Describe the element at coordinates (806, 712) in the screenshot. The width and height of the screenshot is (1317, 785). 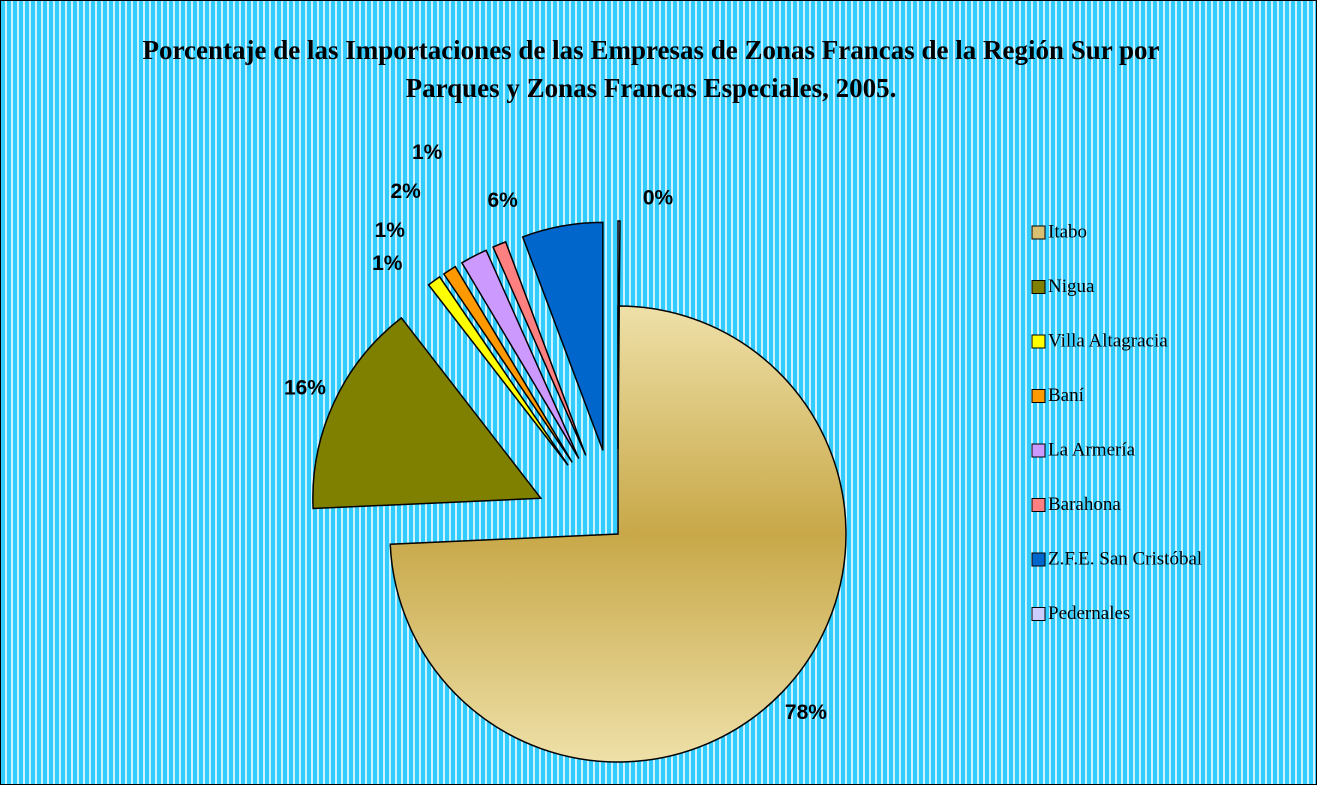
I see `data-label: 78%` at that location.